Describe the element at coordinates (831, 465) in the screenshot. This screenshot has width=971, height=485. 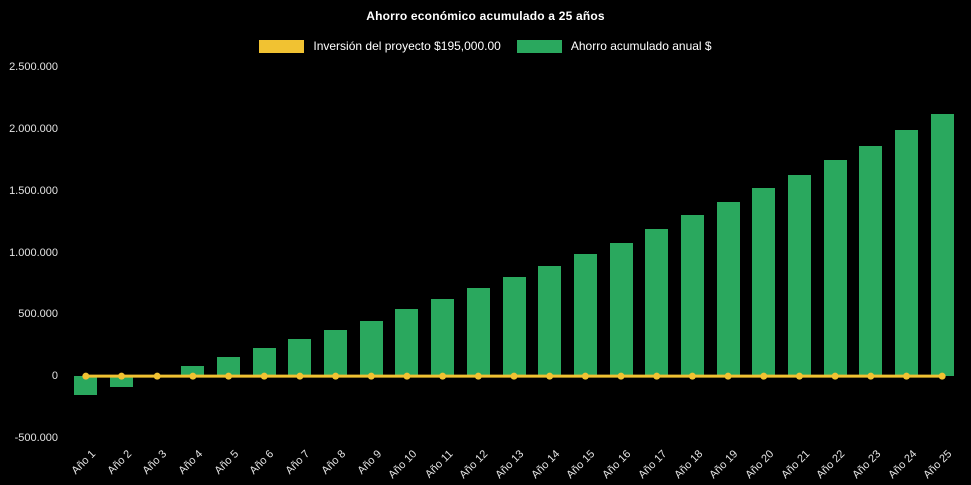
I see `x-axis-tick-label: Año 22` at that location.